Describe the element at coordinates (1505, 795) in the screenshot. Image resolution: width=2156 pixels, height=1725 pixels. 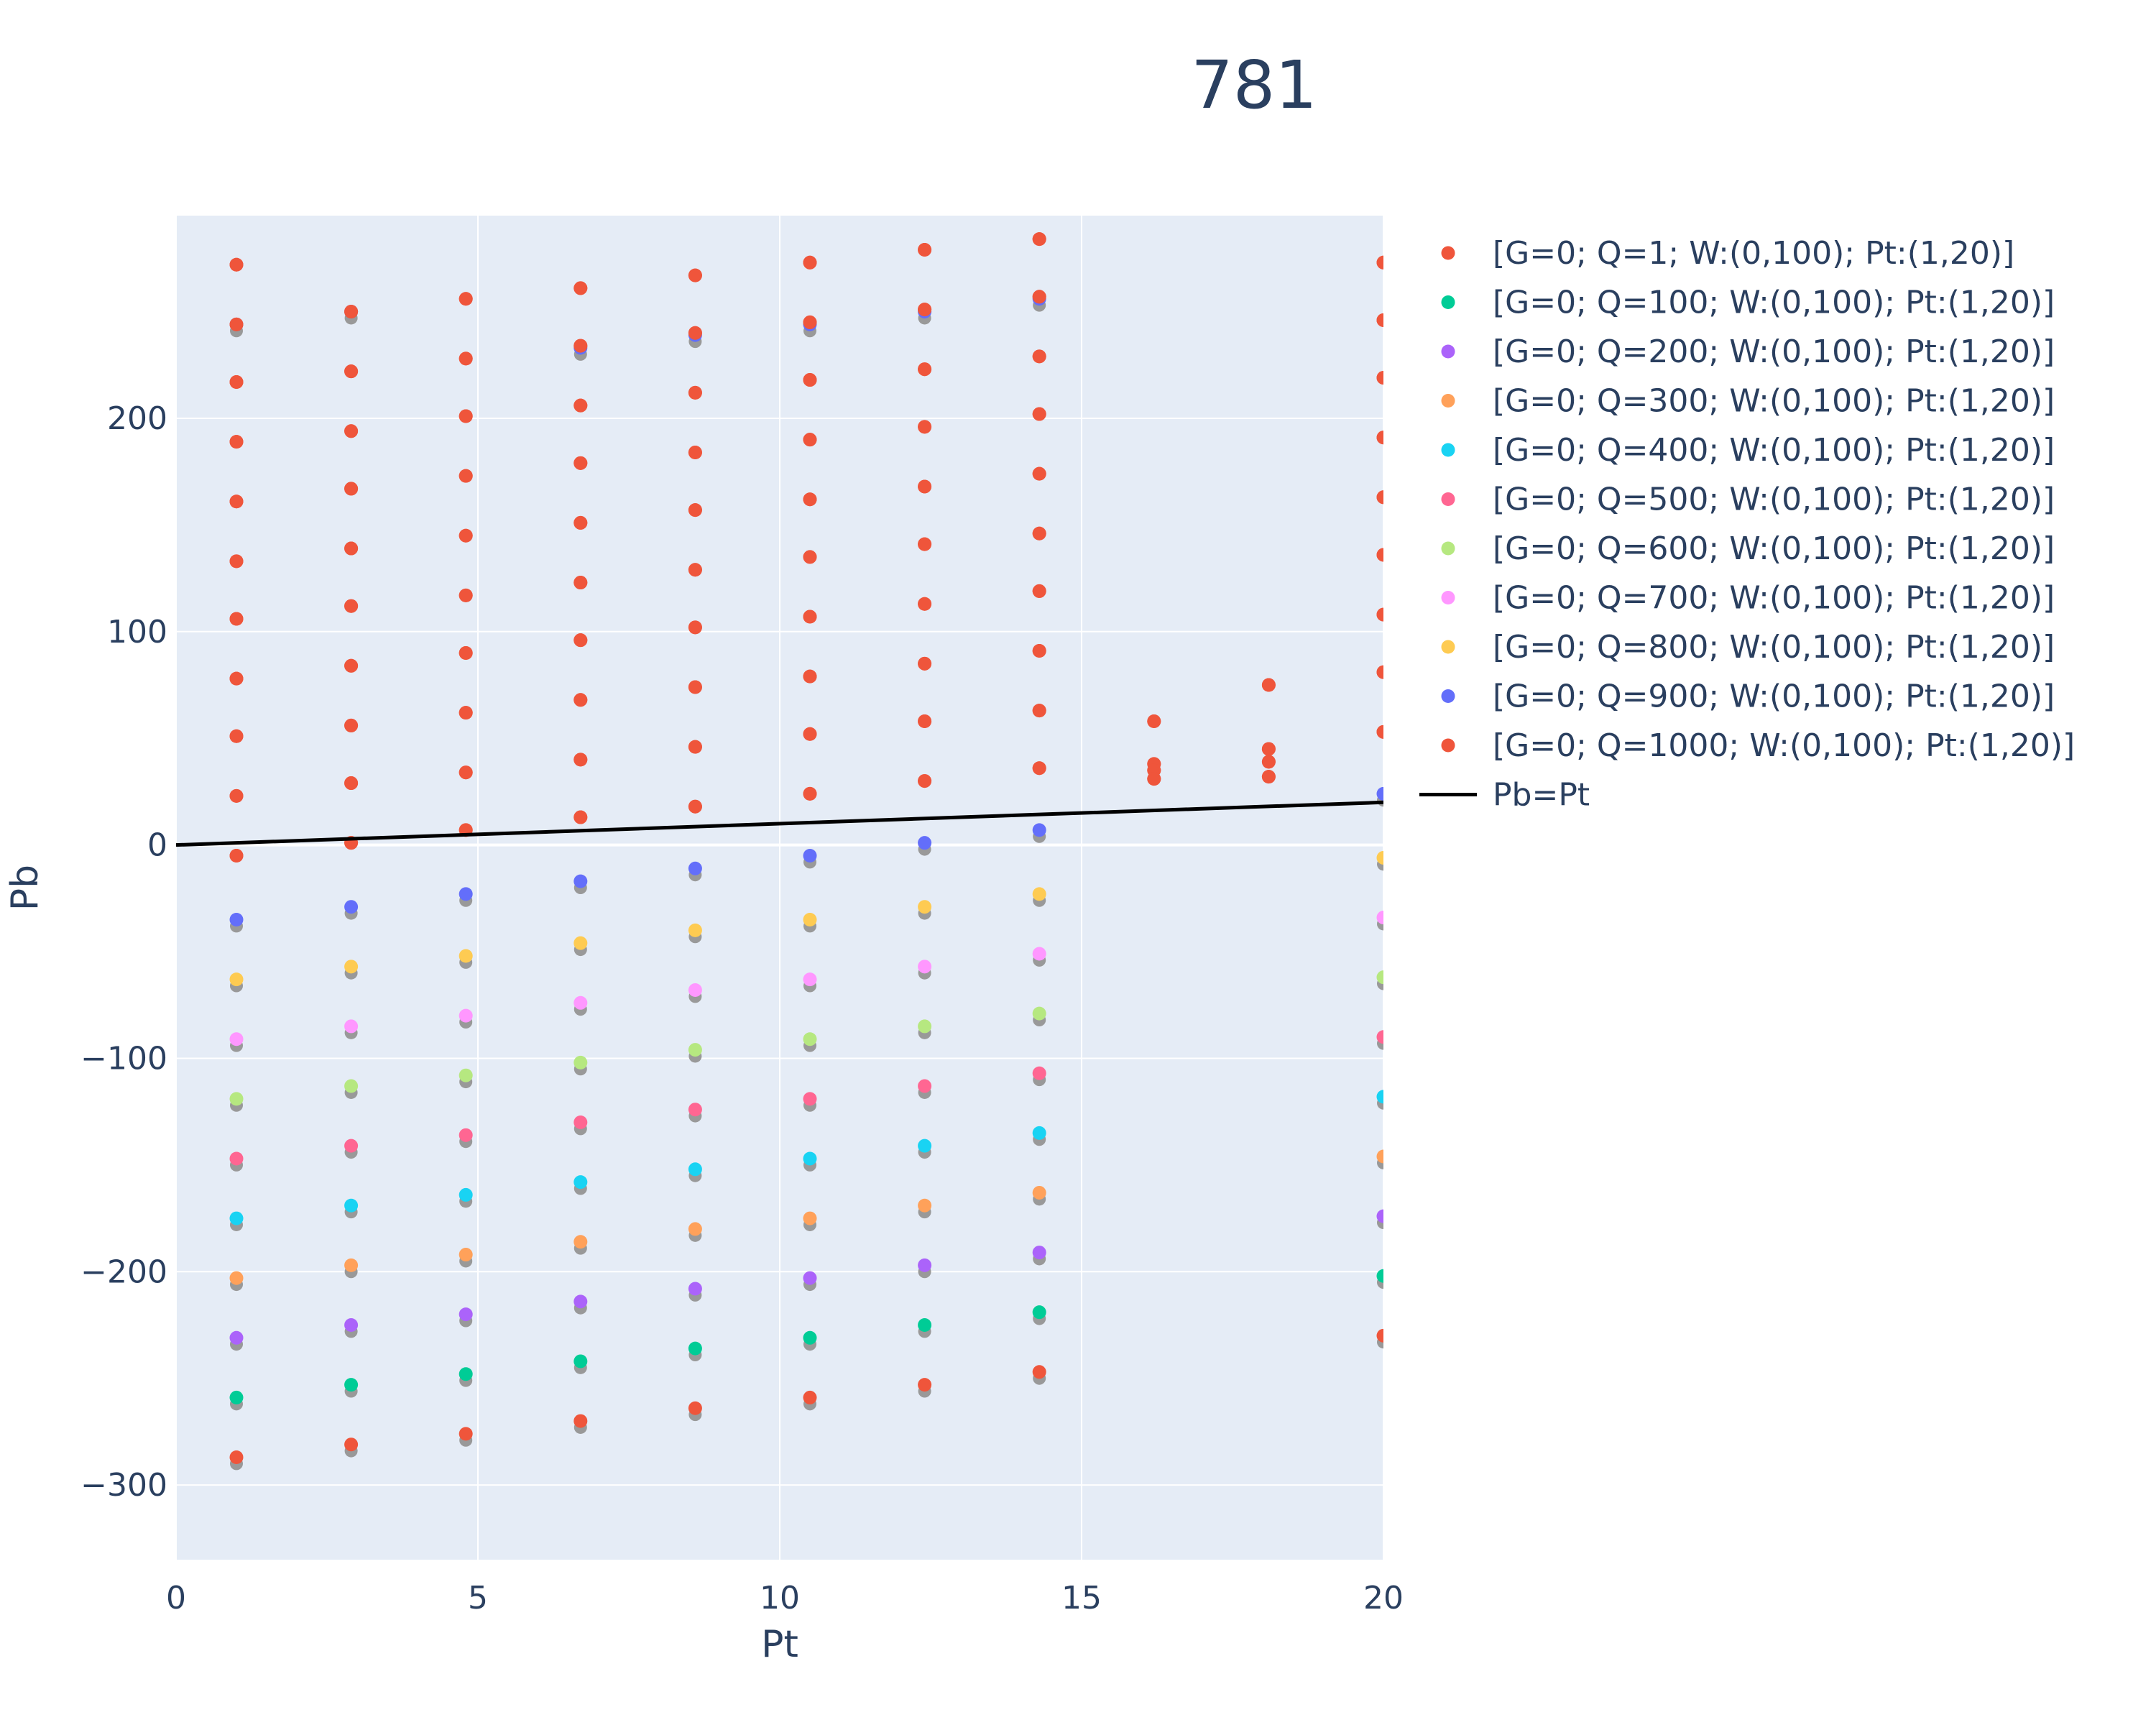
I see `legend-item: Pb=Pt` at that location.